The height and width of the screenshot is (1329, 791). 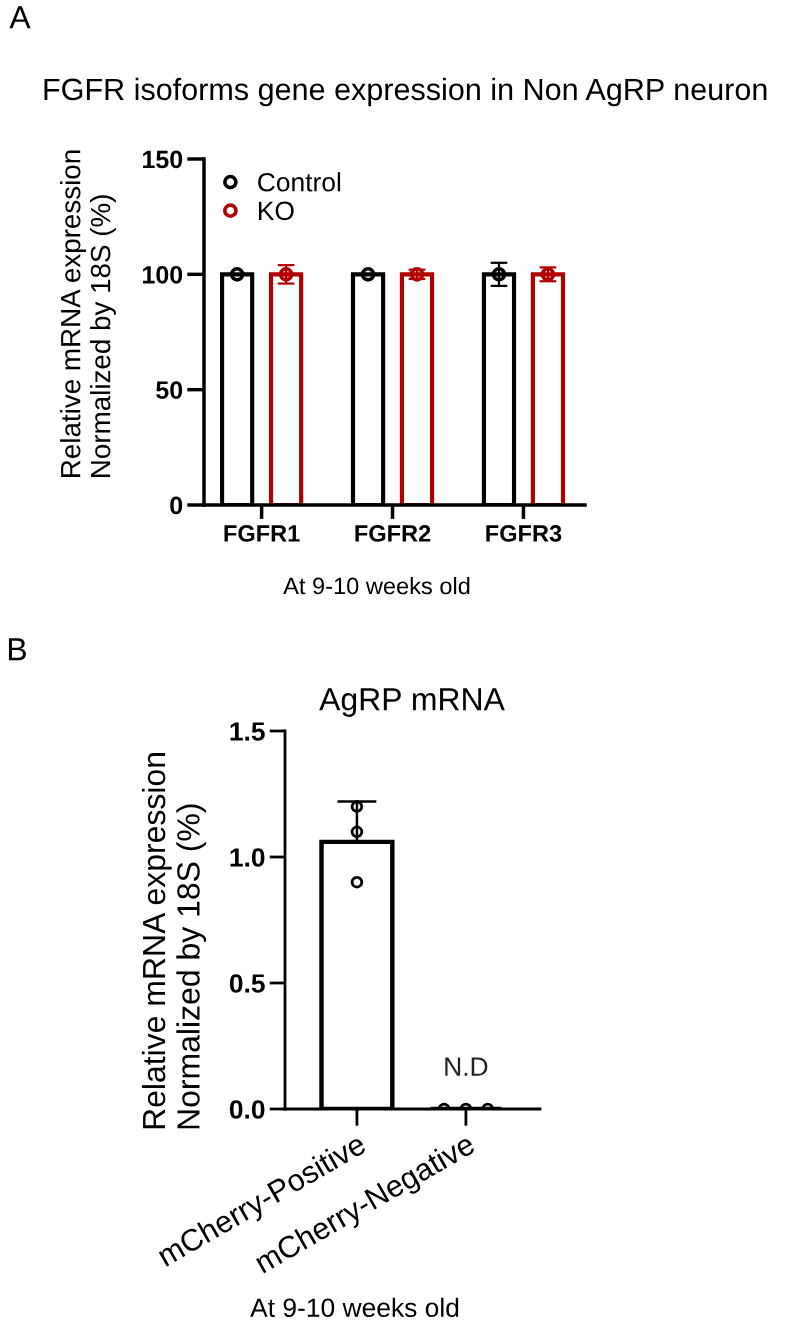 What do you see at coordinates (247, 1109) in the screenshot?
I see `y-tick-label: 0.0` at bounding box center [247, 1109].